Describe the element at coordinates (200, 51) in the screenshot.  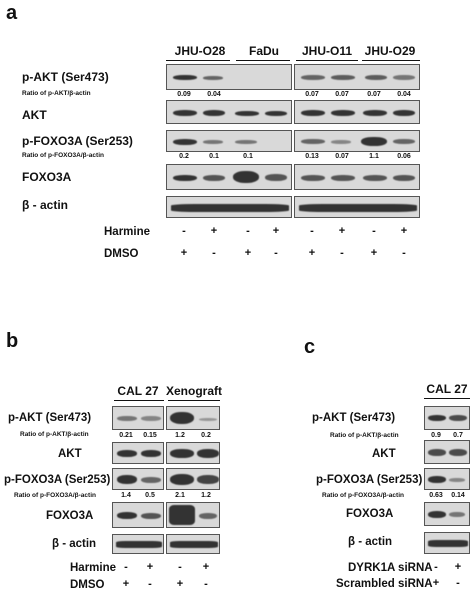
I see `col-header-jhu-o28: JHU-O28` at that location.